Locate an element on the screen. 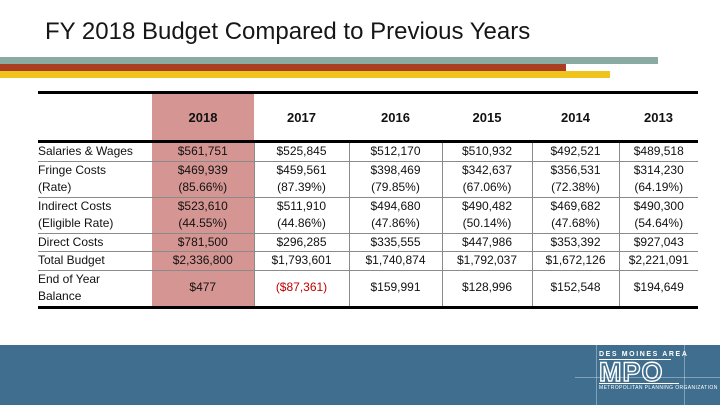  row-label: Direct Costs is located at coordinates (95, 242).